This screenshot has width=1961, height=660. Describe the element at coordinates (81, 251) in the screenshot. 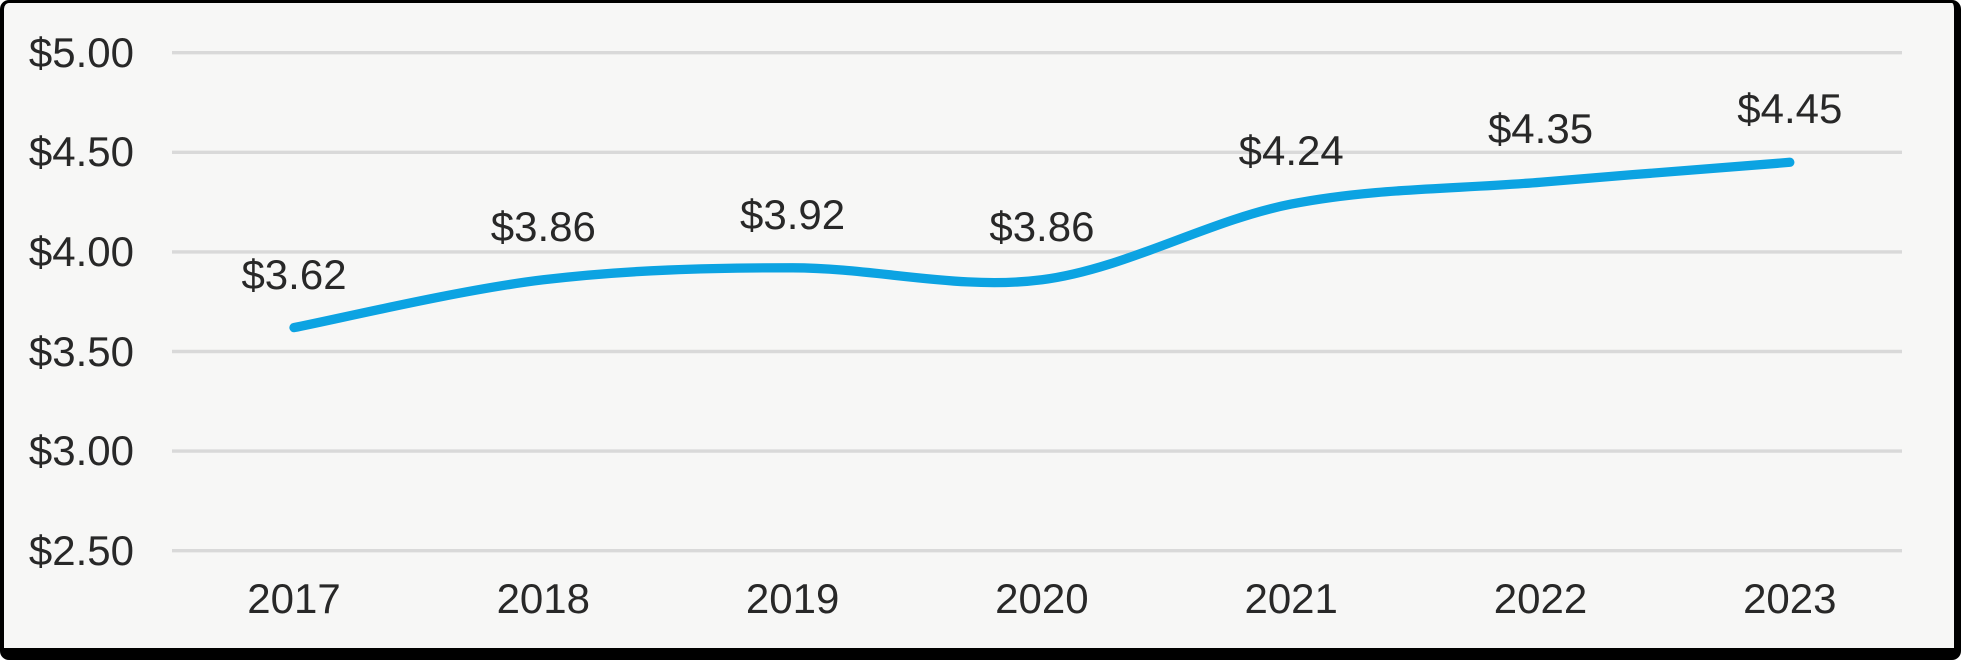

I see `y-axis-tick-label: $4.00` at that location.